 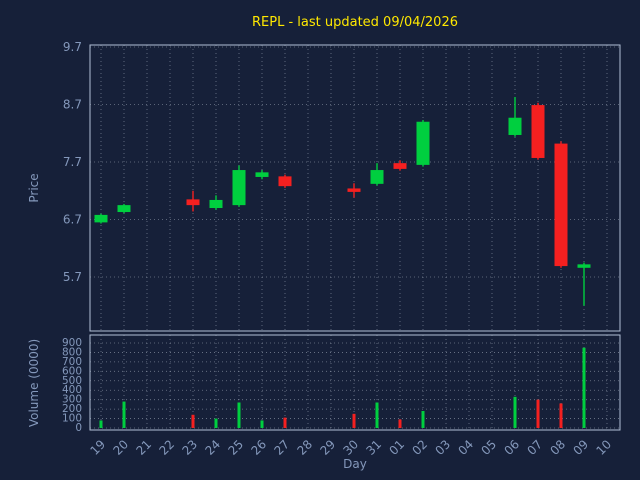 I want to click on volume-bars-layer, so click(x=342, y=387).